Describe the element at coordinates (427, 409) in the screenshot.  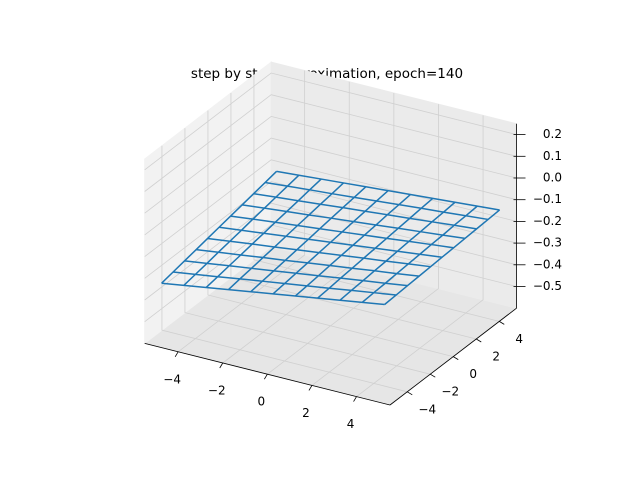
I see `y-tick-label: −4` at that location.